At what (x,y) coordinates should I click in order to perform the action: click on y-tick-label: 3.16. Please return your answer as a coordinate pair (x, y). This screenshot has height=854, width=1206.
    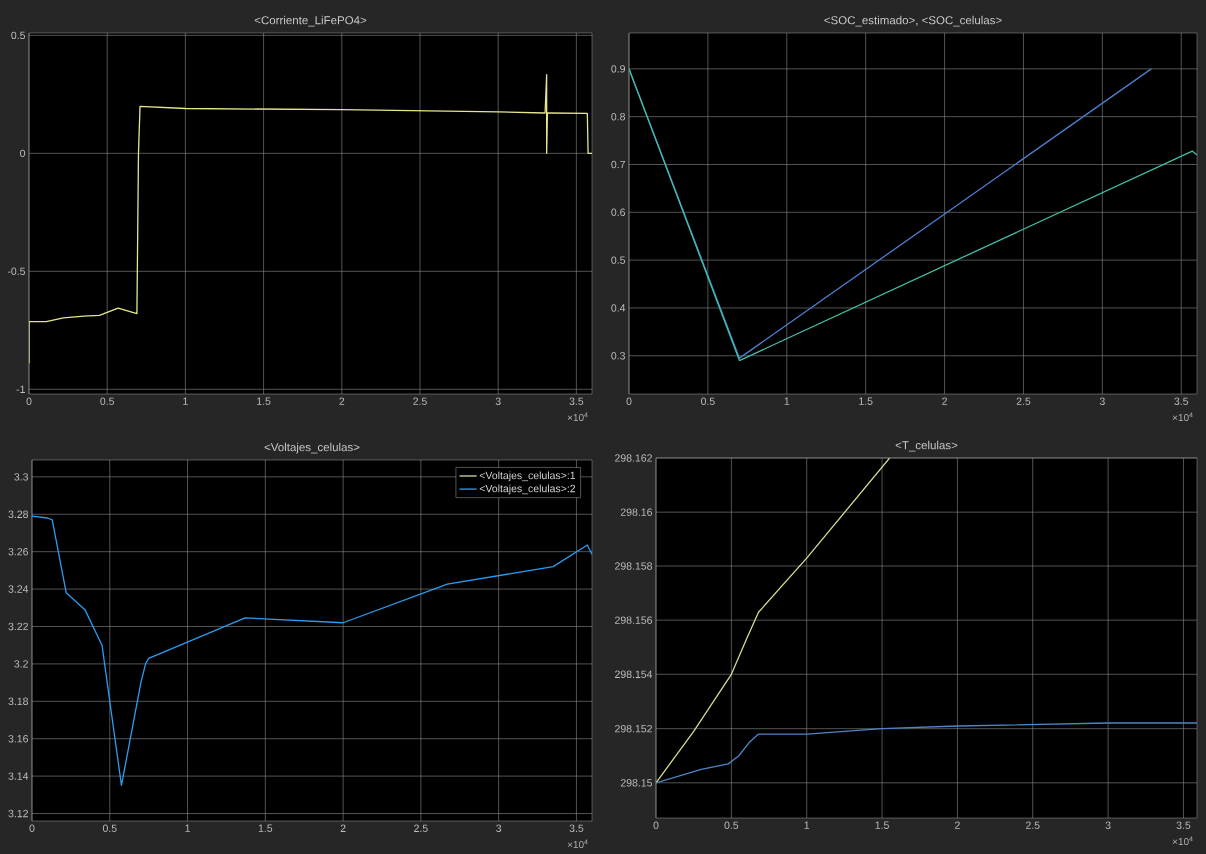
    Looking at the image, I should click on (18, 739).